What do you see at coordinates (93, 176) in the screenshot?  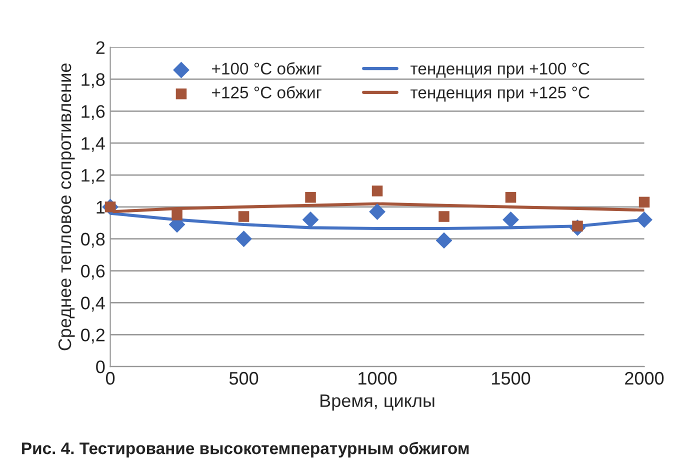 I see `y-tick-label: 1,2` at bounding box center [93, 176].